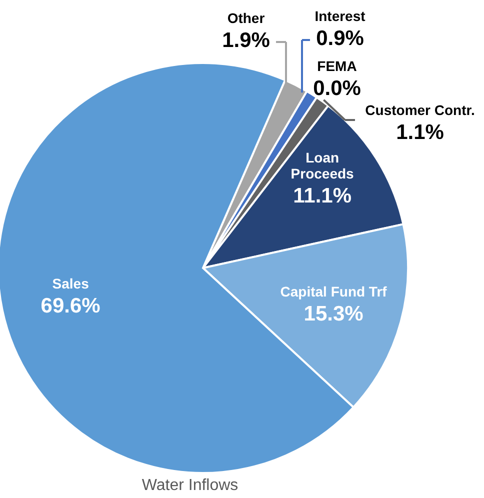 The image size is (484, 498). I want to click on slice-label: Loan Proceeds, so click(322, 166).